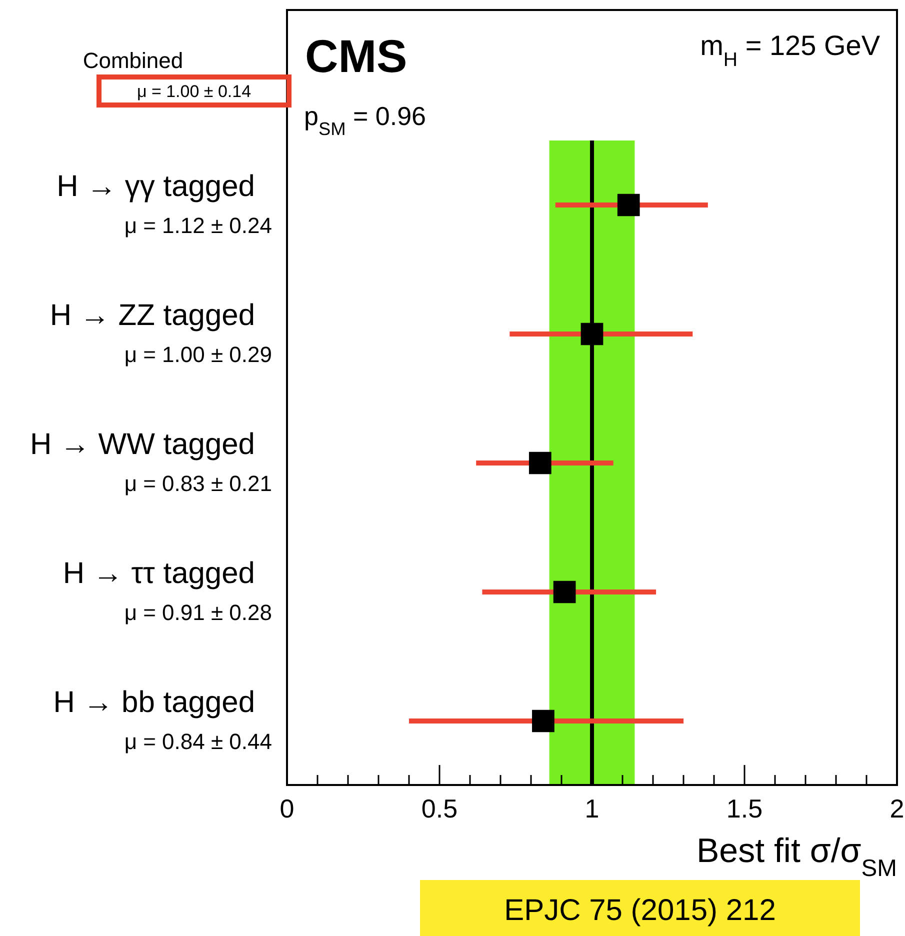 The height and width of the screenshot is (936, 905). Describe the element at coordinates (133, 60) in the screenshot. I see `text: Combined` at that location.